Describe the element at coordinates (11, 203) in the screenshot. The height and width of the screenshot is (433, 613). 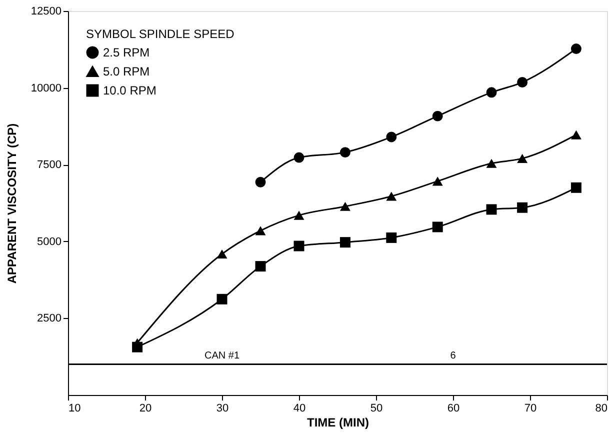
I see `y-axis-title: APPARENT VISCOSITY (CP)` at that location.